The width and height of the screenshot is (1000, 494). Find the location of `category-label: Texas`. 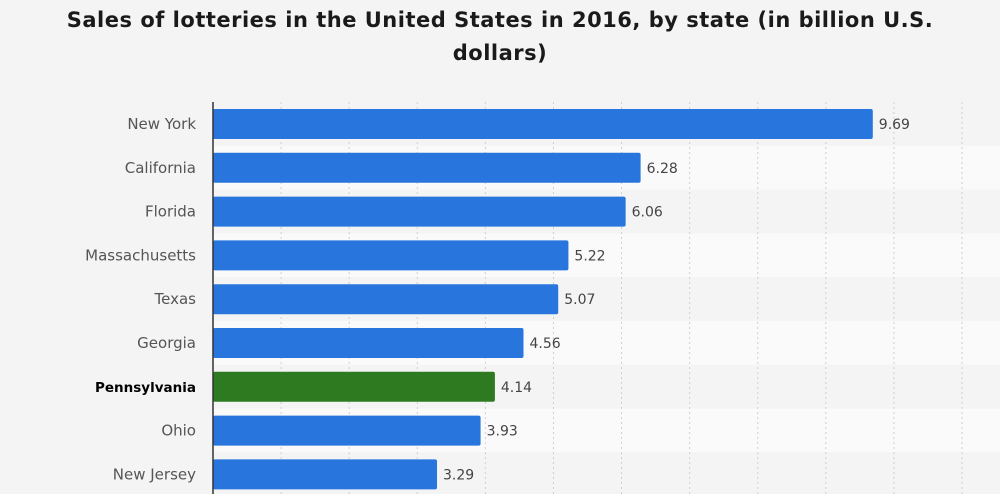

category-label: Texas is located at coordinates (175, 299).